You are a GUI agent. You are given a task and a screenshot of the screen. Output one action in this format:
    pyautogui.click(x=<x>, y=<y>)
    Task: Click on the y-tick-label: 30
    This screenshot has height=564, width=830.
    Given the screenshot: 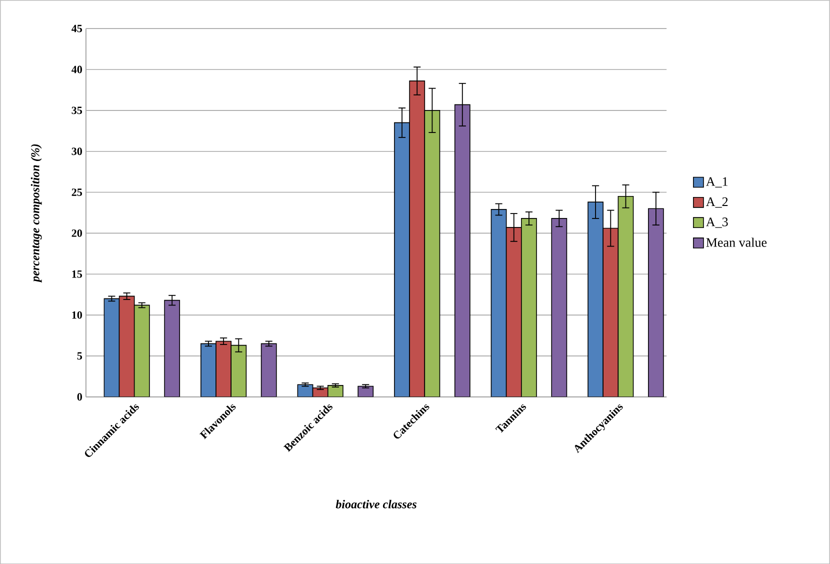 What is the action you would take?
    pyautogui.click(x=77, y=151)
    